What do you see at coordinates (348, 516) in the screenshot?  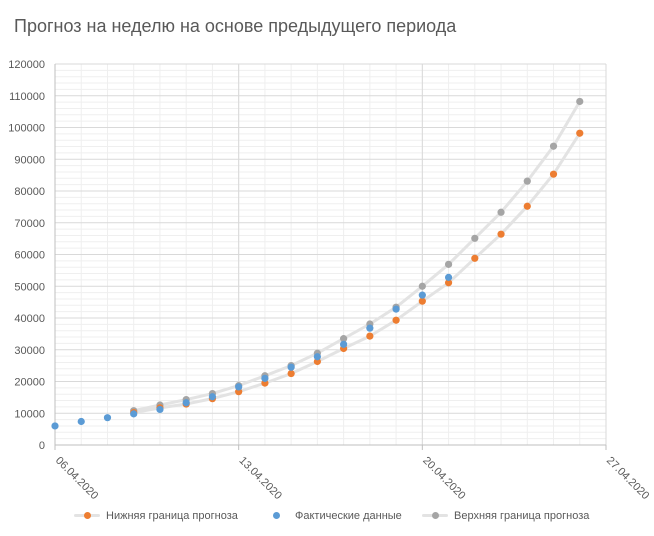 I see `legend-label-actual: Фактические данные` at bounding box center [348, 516].